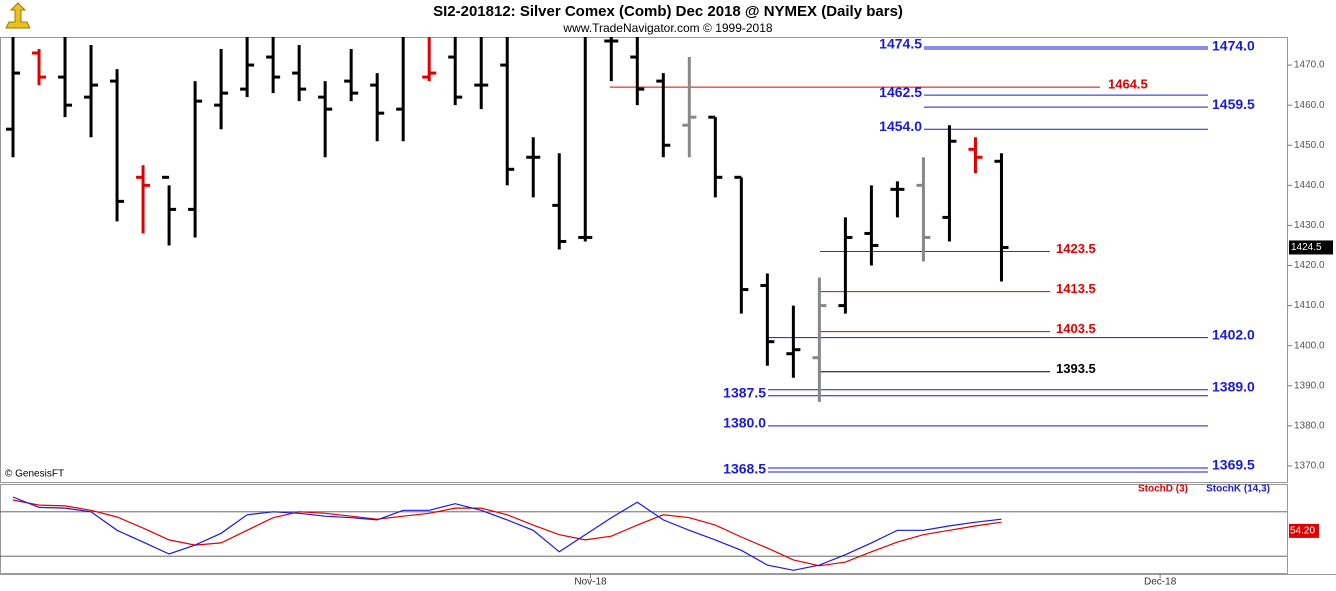  Describe the element at coordinates (18, 15) in the screenshot. I see `logo` at that location.